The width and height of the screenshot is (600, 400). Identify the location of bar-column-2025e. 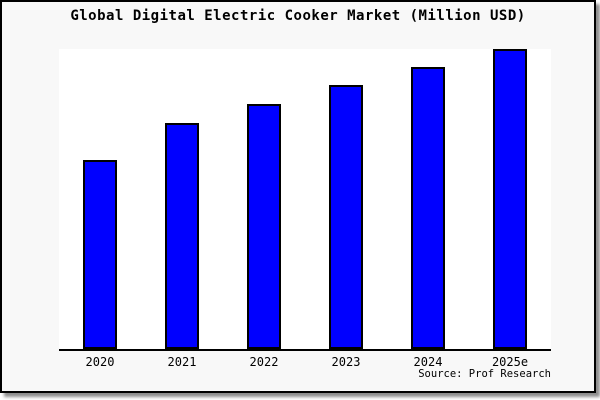
(510, 199).